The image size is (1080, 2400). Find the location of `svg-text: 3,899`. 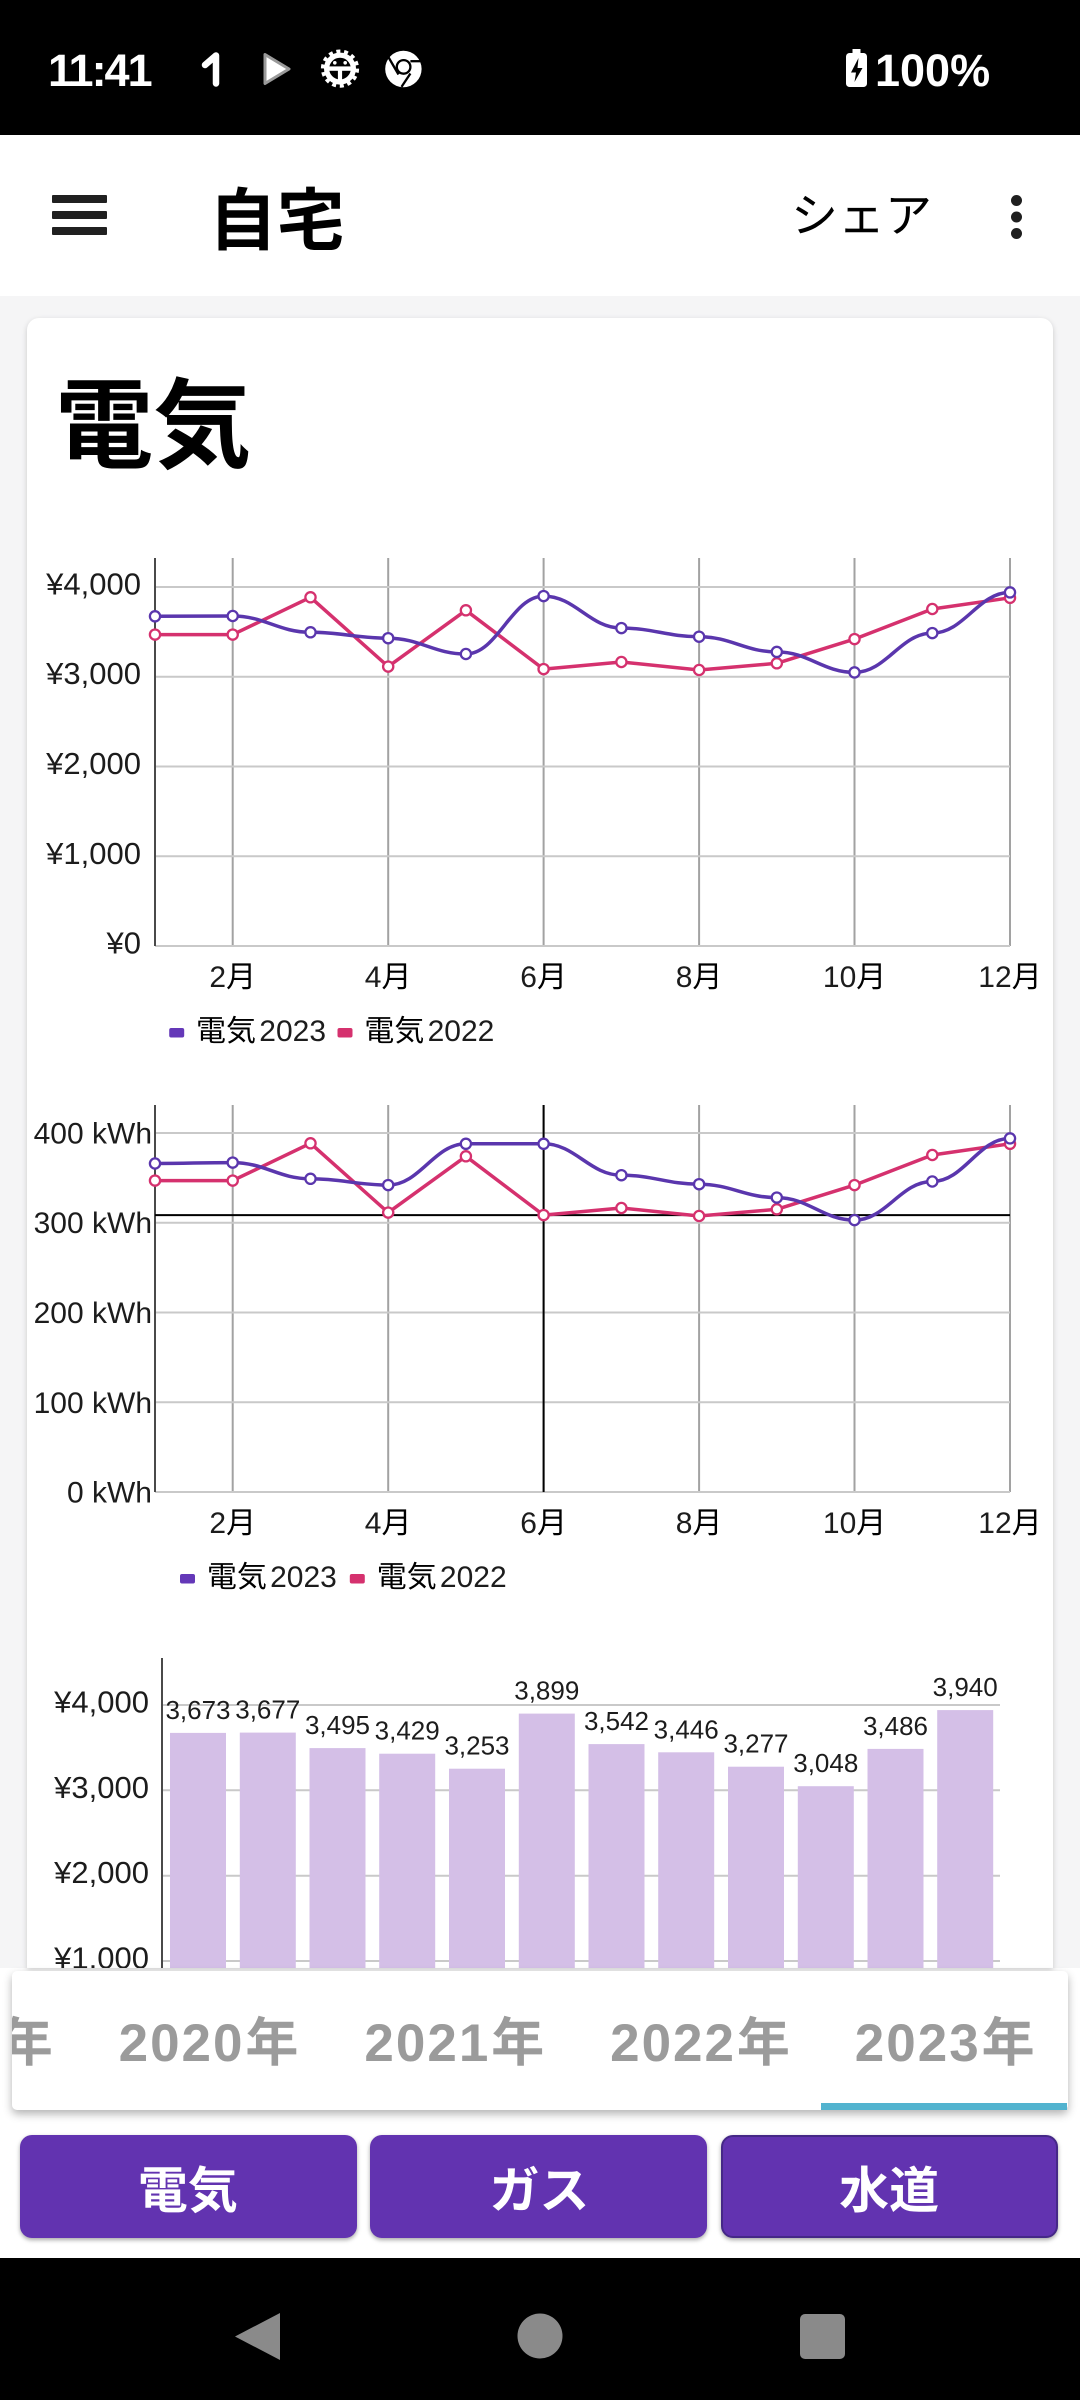

svg-text: 3,899 is located at coordinates (546, 1691).